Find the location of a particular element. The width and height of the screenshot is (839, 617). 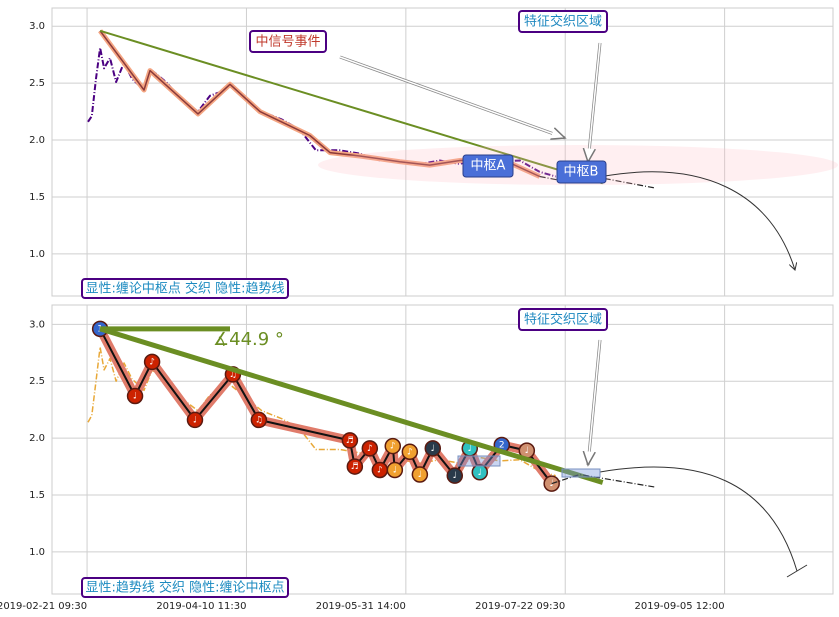

angle-label: ∡44.9 ° is located at coordinates (248, 339).